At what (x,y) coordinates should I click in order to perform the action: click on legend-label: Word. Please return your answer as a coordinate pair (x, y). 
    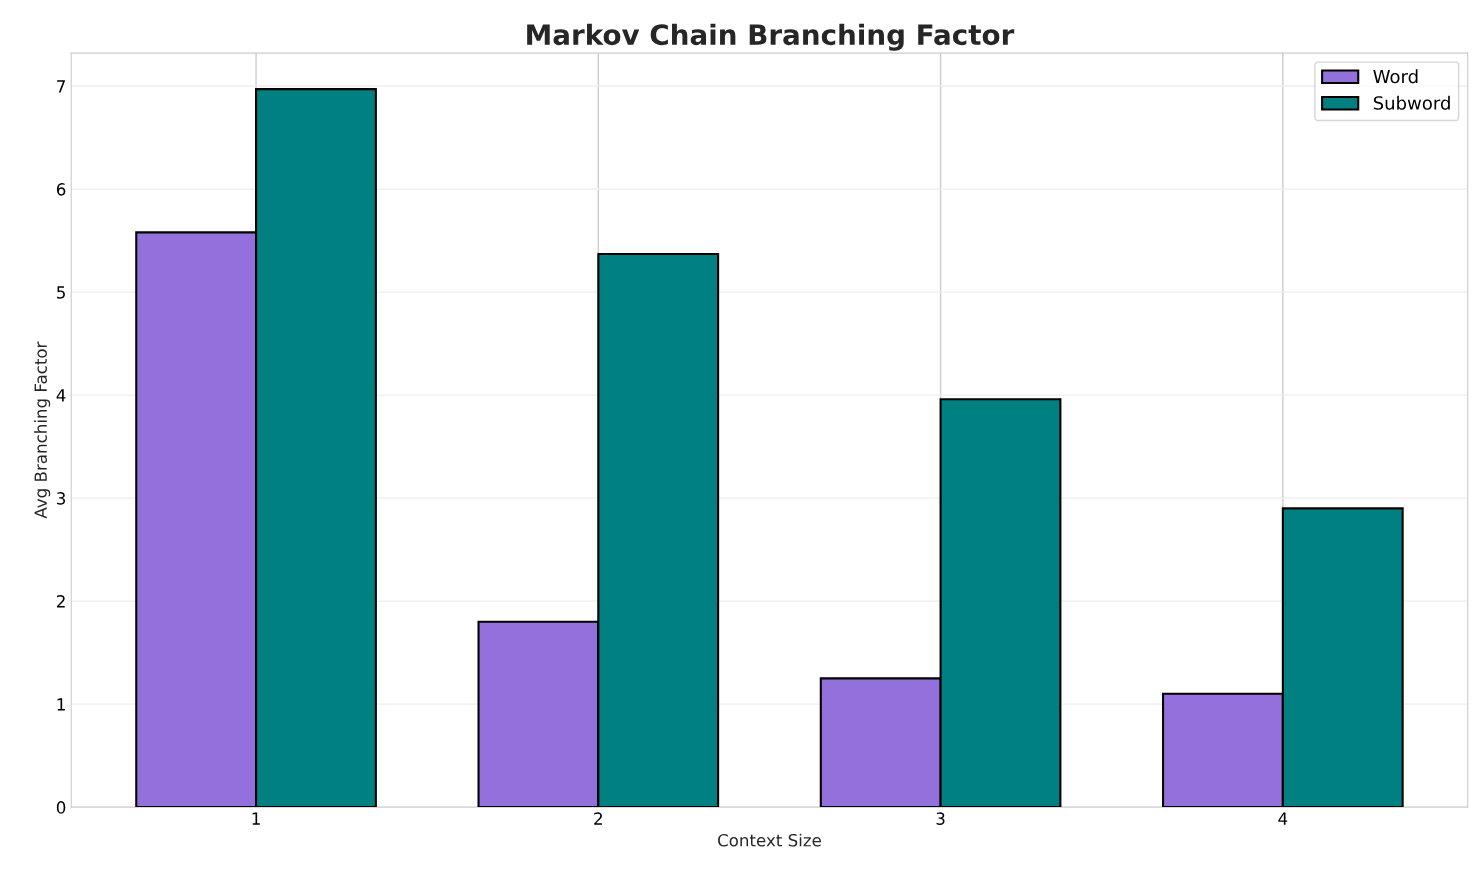
    Looking at the image, I should click on (1395, 76).